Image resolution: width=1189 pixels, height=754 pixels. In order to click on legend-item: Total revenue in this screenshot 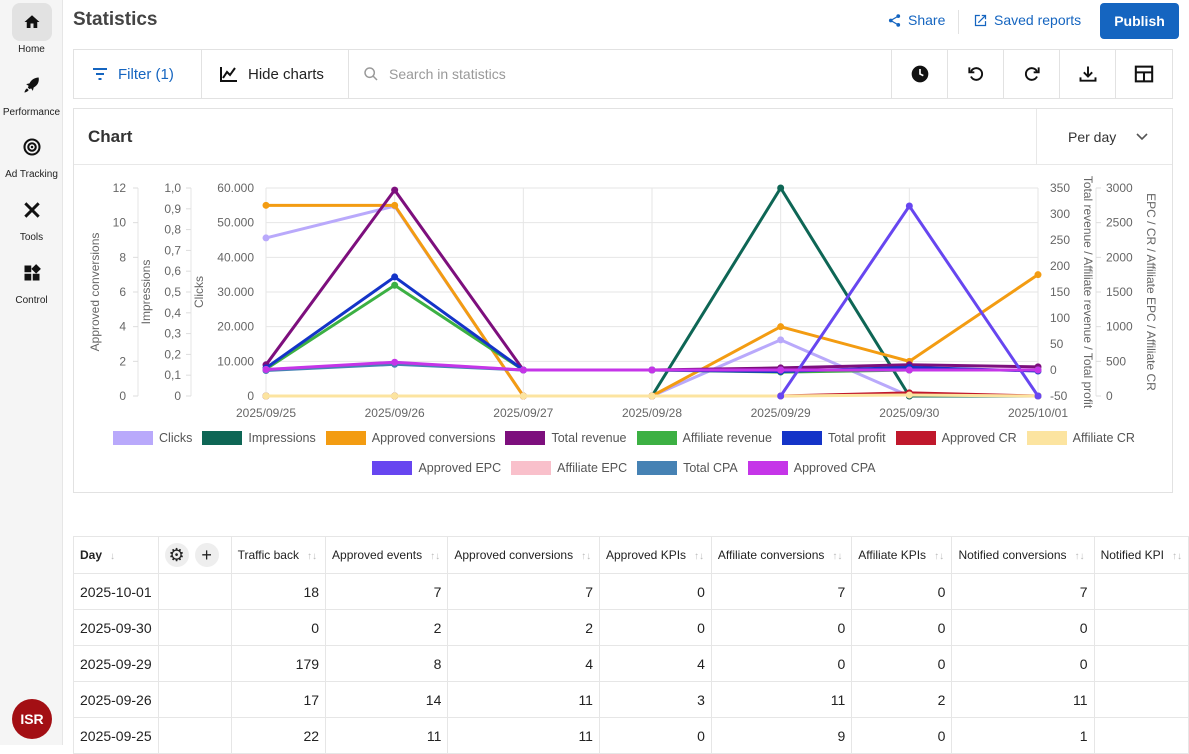, I will do `click(566, 438)`.